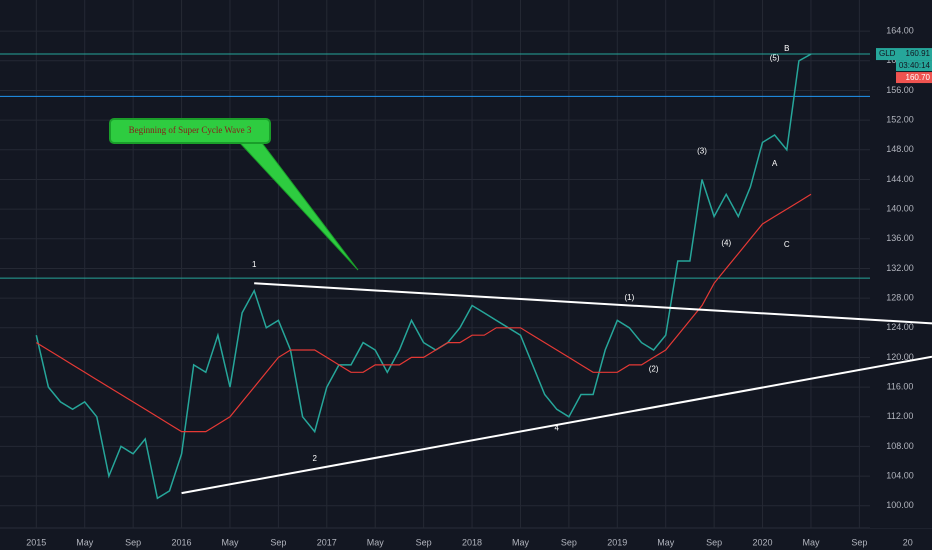  What do you see at coordinates (617, 542) in the screenshot?
I see `x-tick-label: 2019` at bounding box center [617, 542].